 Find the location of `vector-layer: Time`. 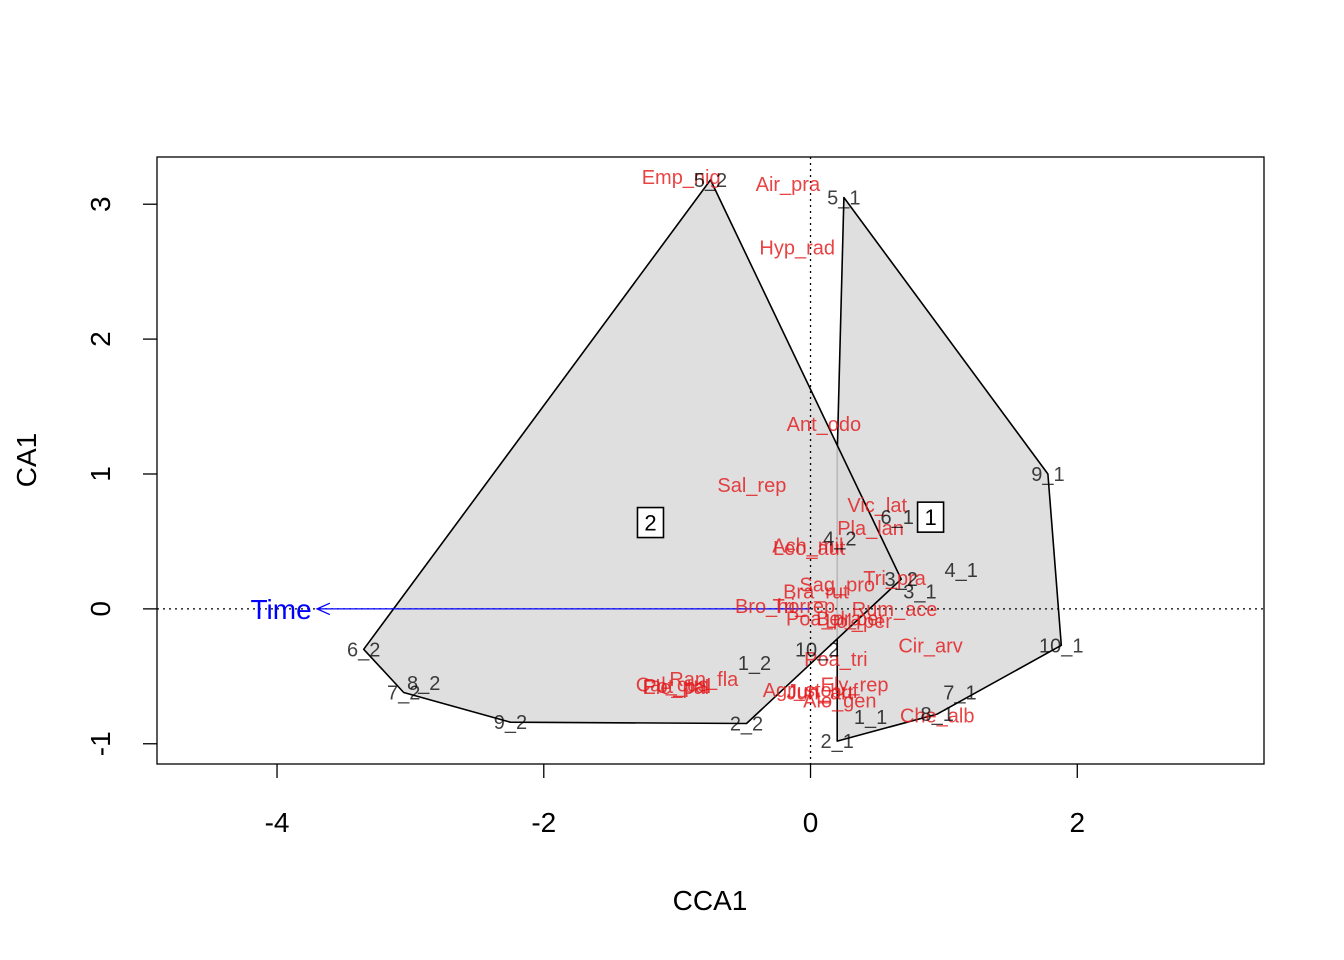

vector-layer: Time is located at coordinates (530, 609).